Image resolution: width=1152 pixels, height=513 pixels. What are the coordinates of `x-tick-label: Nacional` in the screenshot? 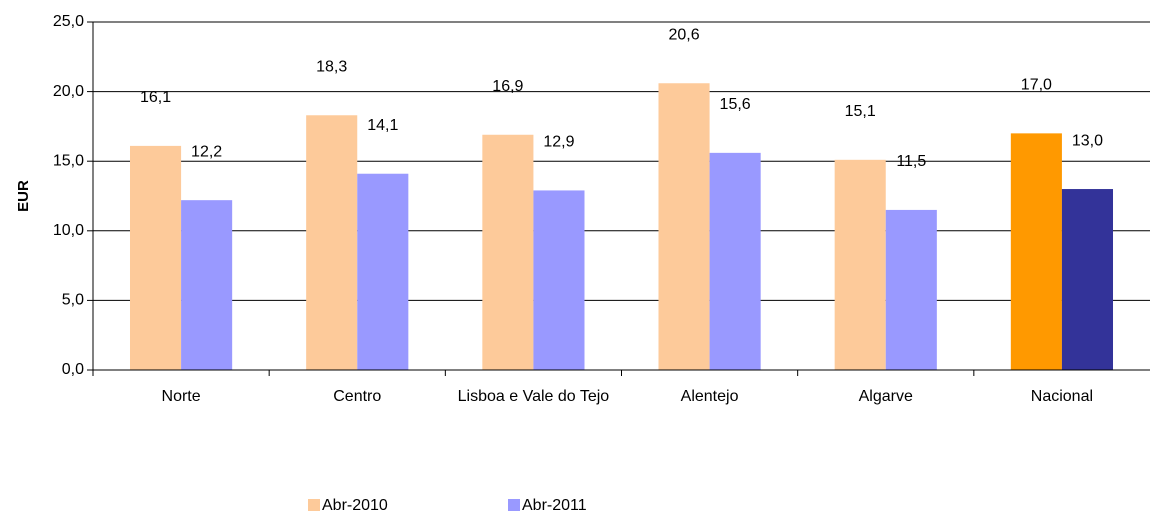 It's located at (1062, 396).